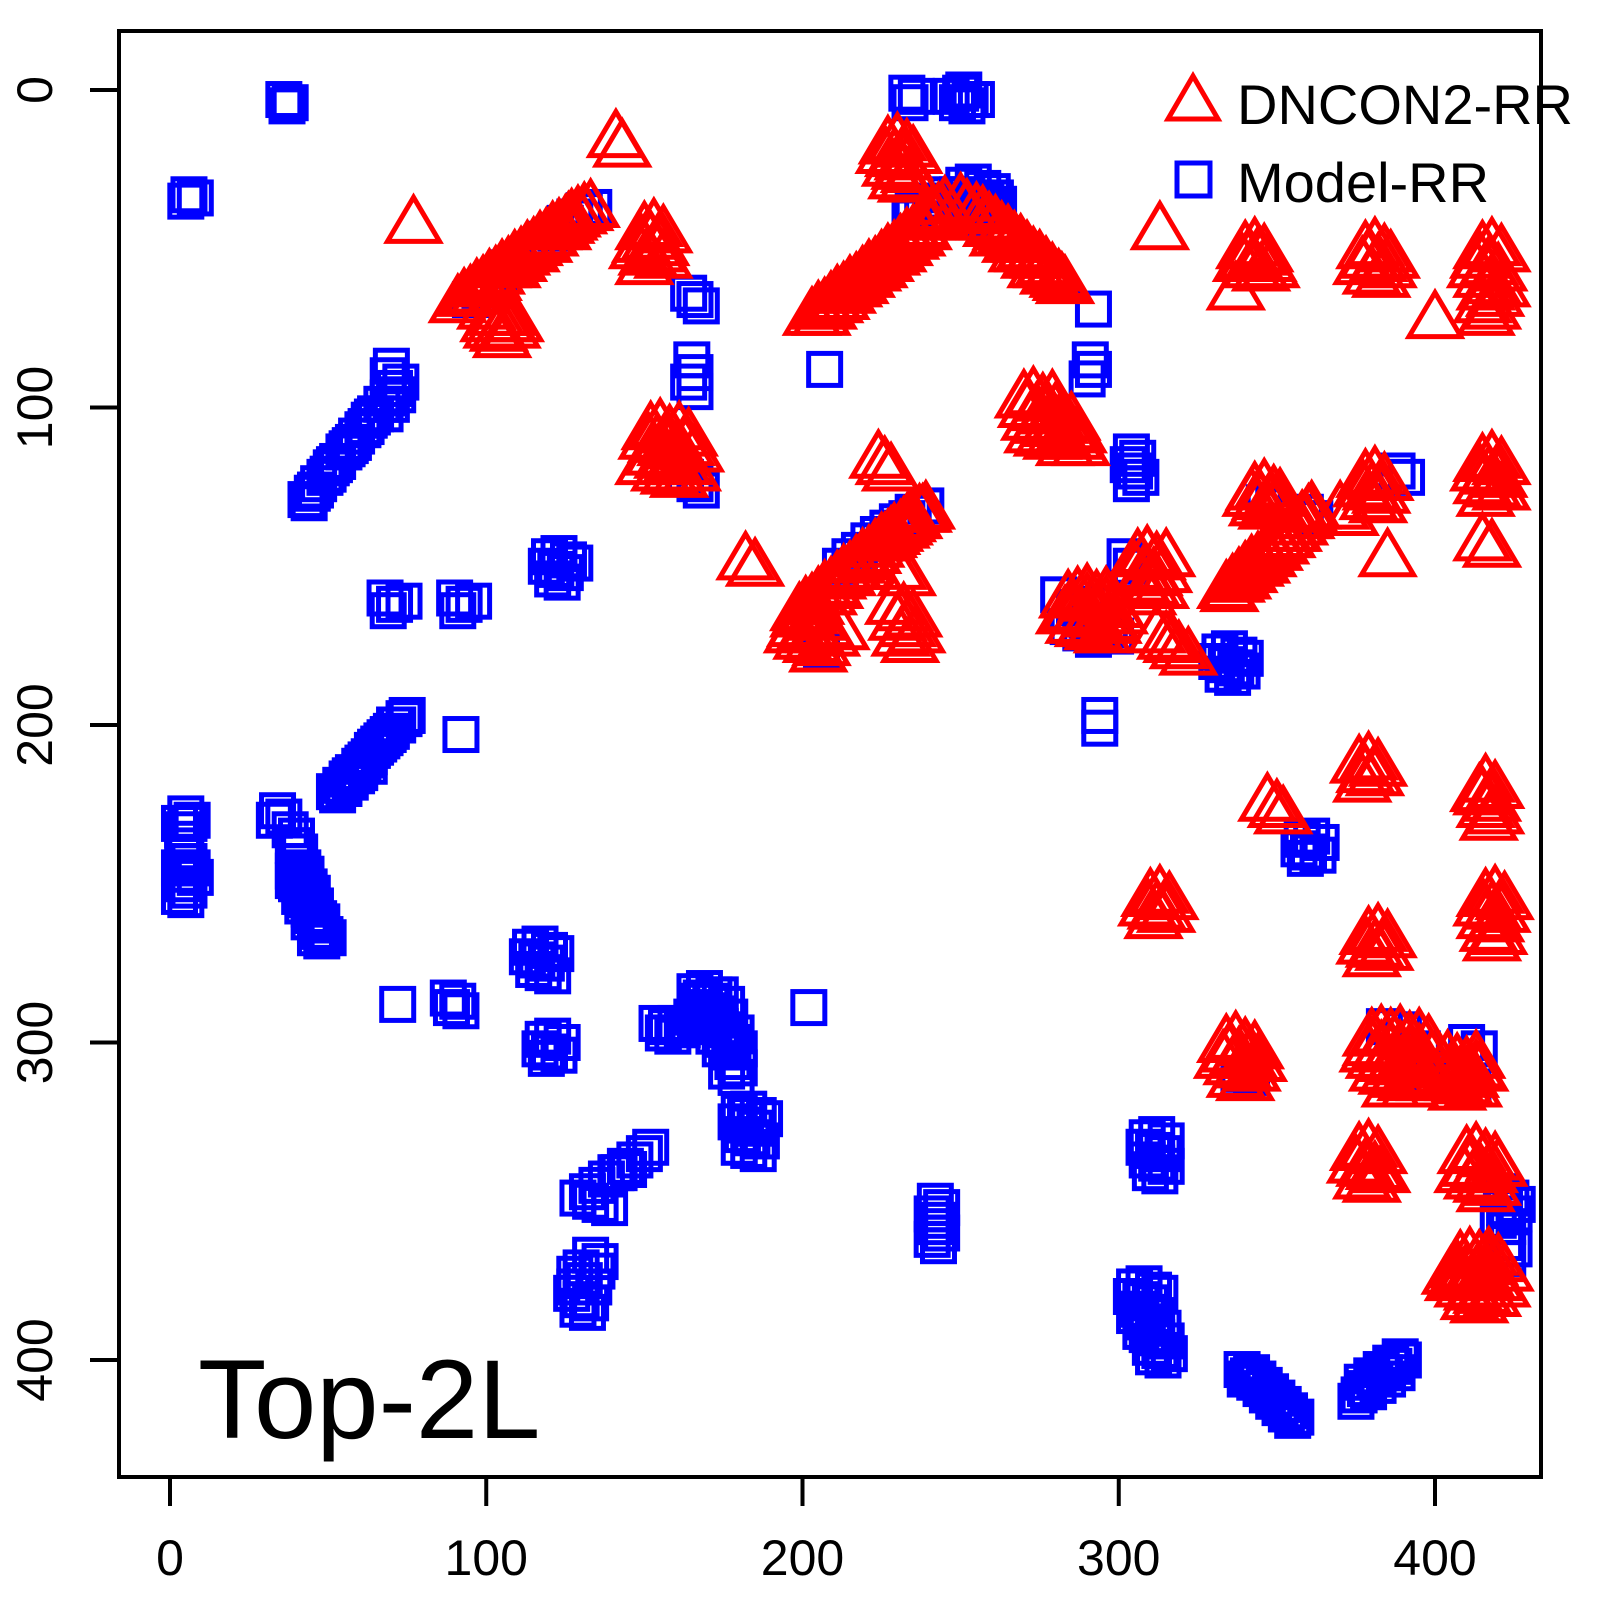 This screenshot has width=1600, height=1600. I want to click on x-tick-label: 200, so click(802, 1558).